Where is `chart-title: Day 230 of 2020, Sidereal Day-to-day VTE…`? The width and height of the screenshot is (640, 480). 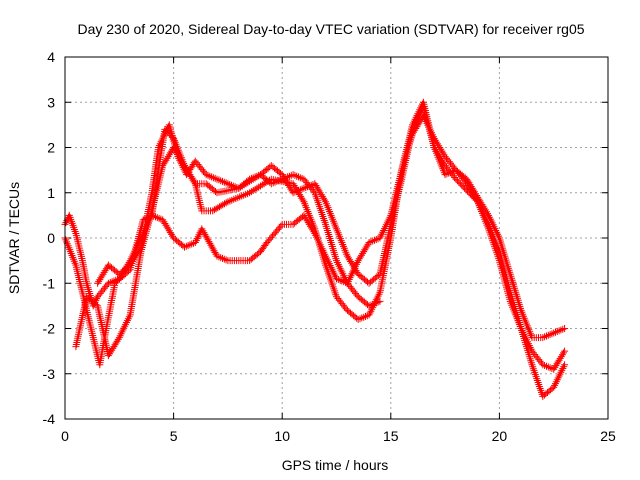
chart-title: Day 230 of 2020, Sidereal Day-to-day VTE… is located at coordinates (330, 29).